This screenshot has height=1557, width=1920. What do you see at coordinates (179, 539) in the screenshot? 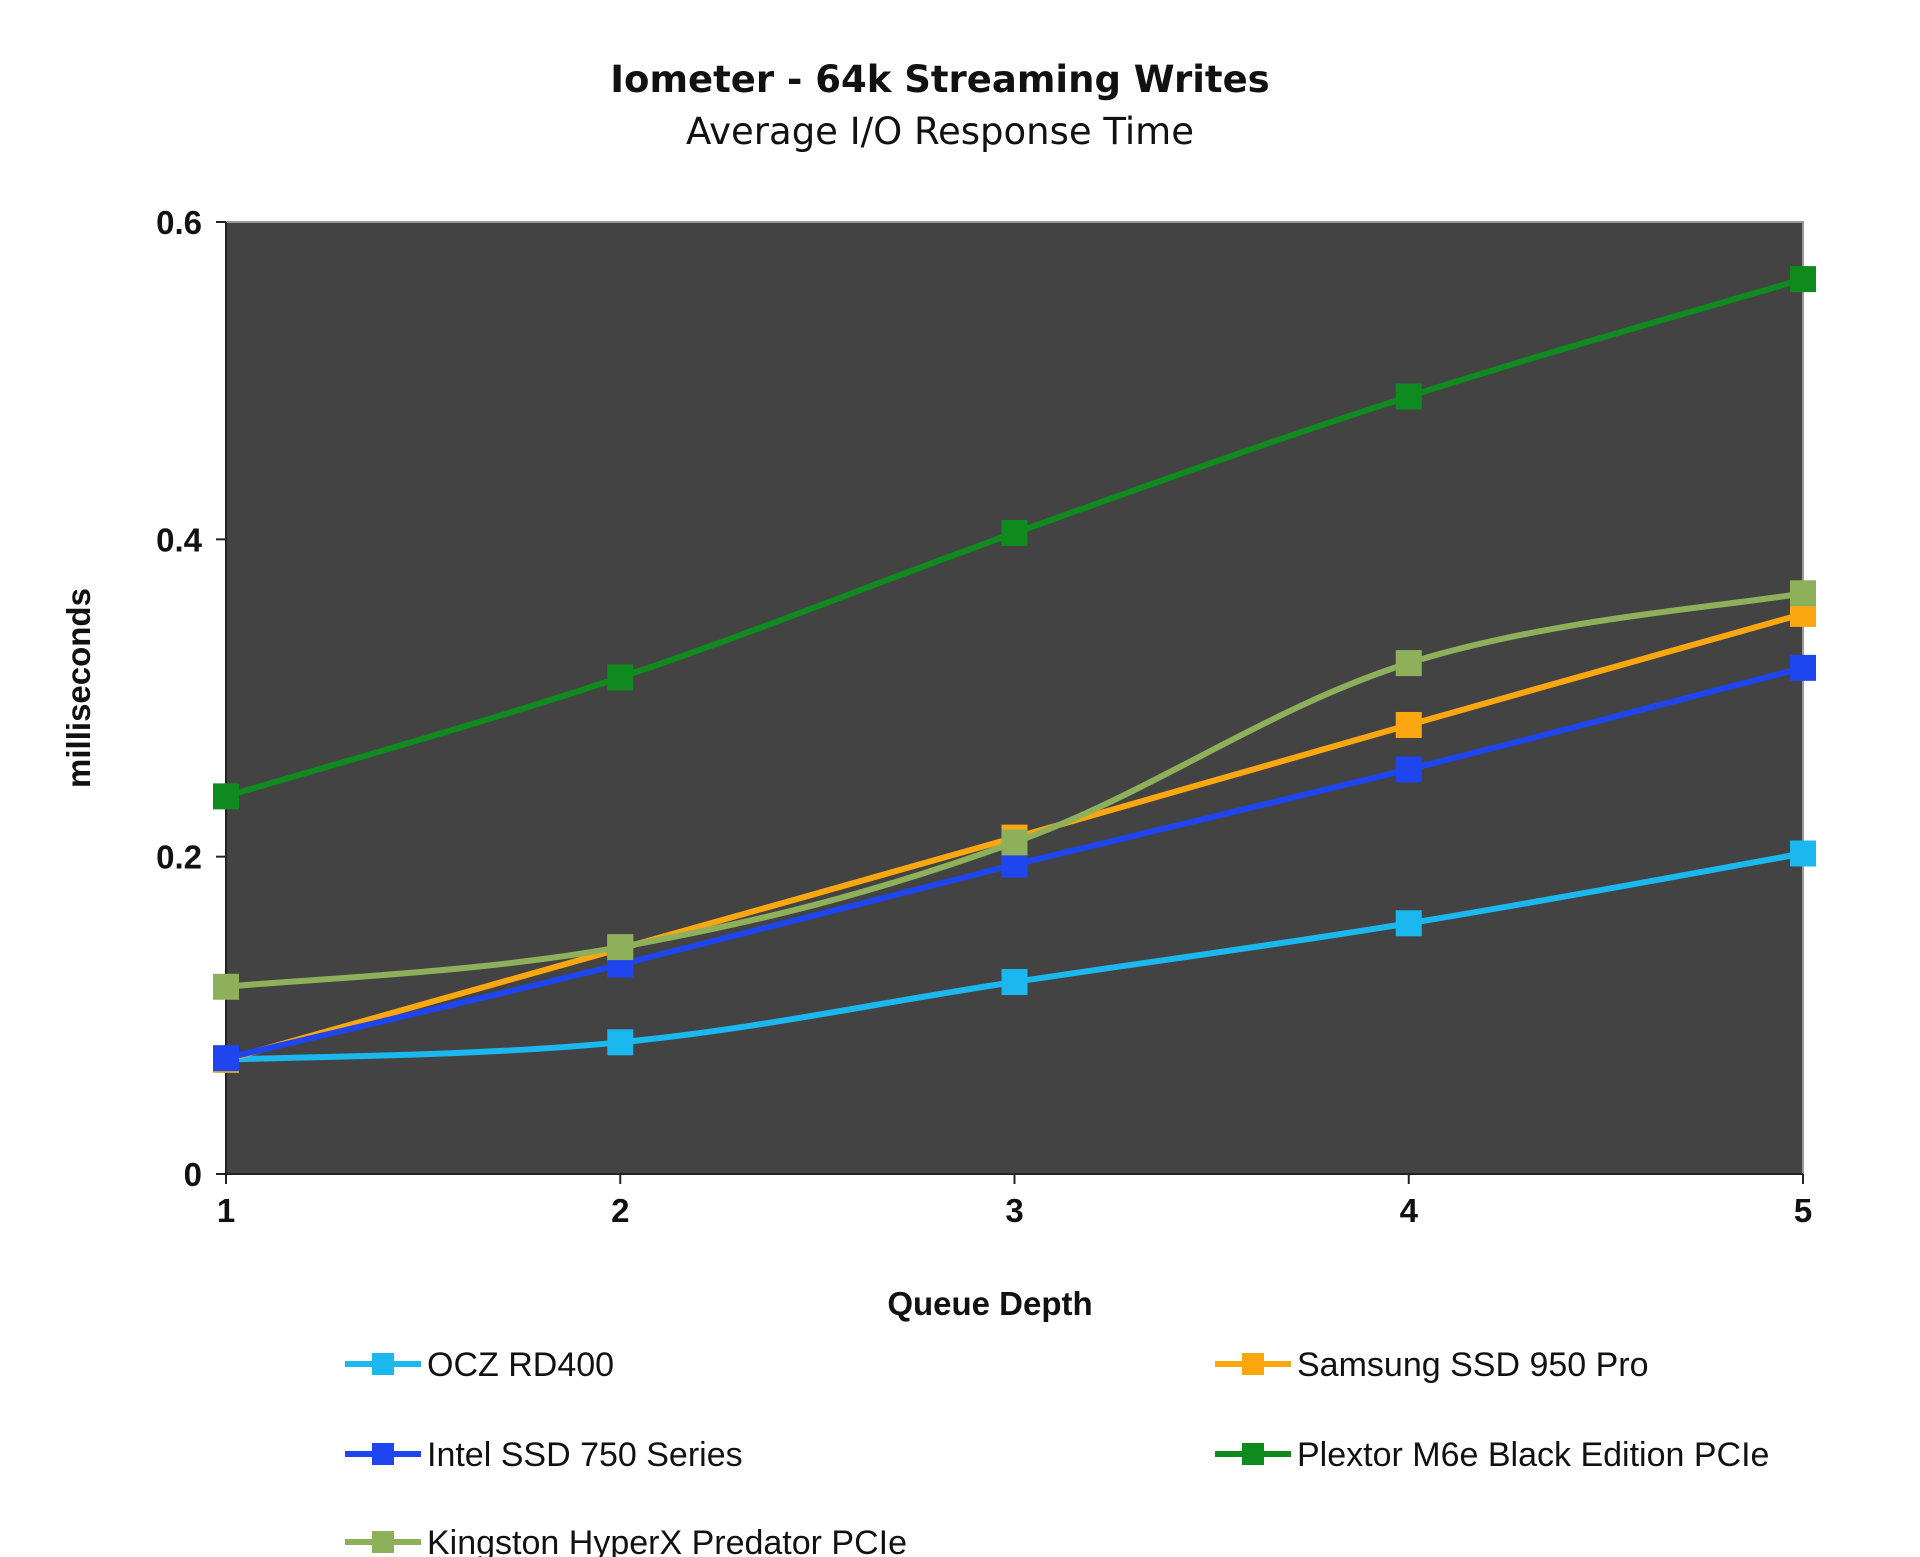
I see `y-tick-label: 0.4` at bounding box center [179, 539].